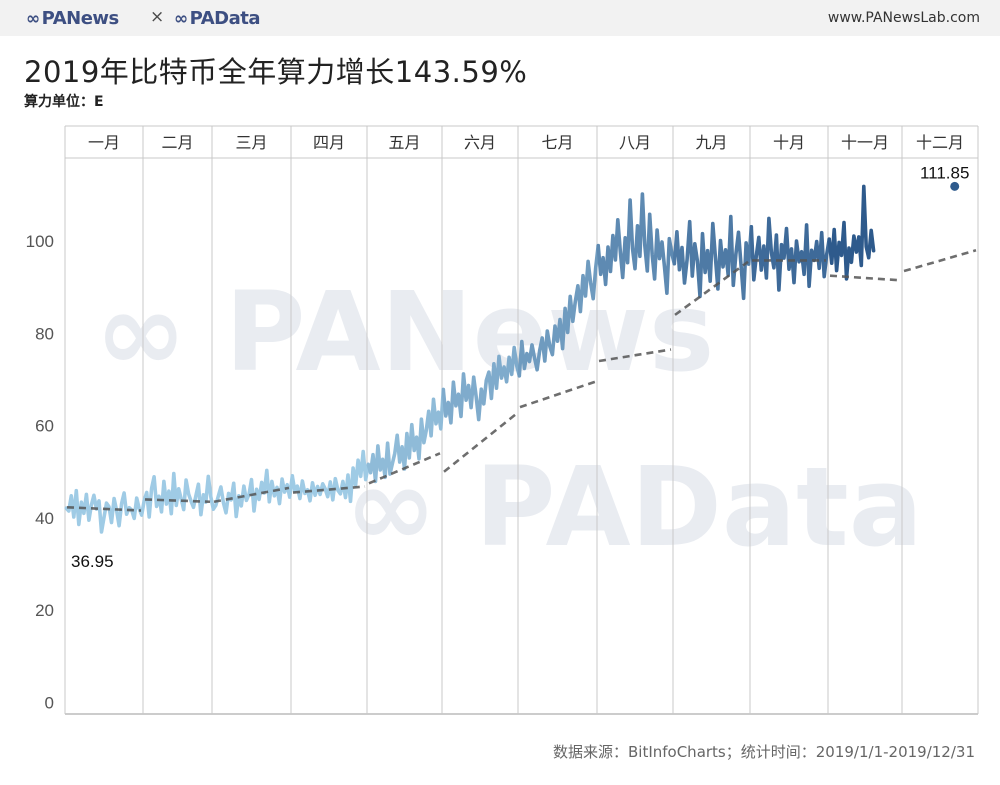 Image resolution: width=1000 pixels, height=785 pixels. Describe the element at coordinates (711, 142) in the screenshot. I see `month-header: 九月` at that location.